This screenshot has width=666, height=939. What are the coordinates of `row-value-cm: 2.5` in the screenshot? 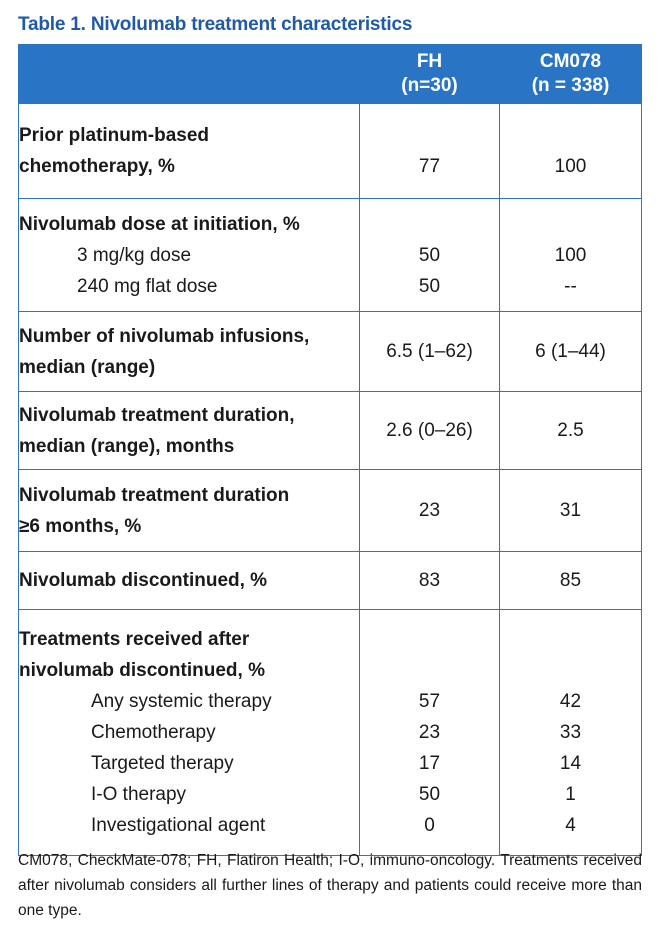 It's located at (570, 430).